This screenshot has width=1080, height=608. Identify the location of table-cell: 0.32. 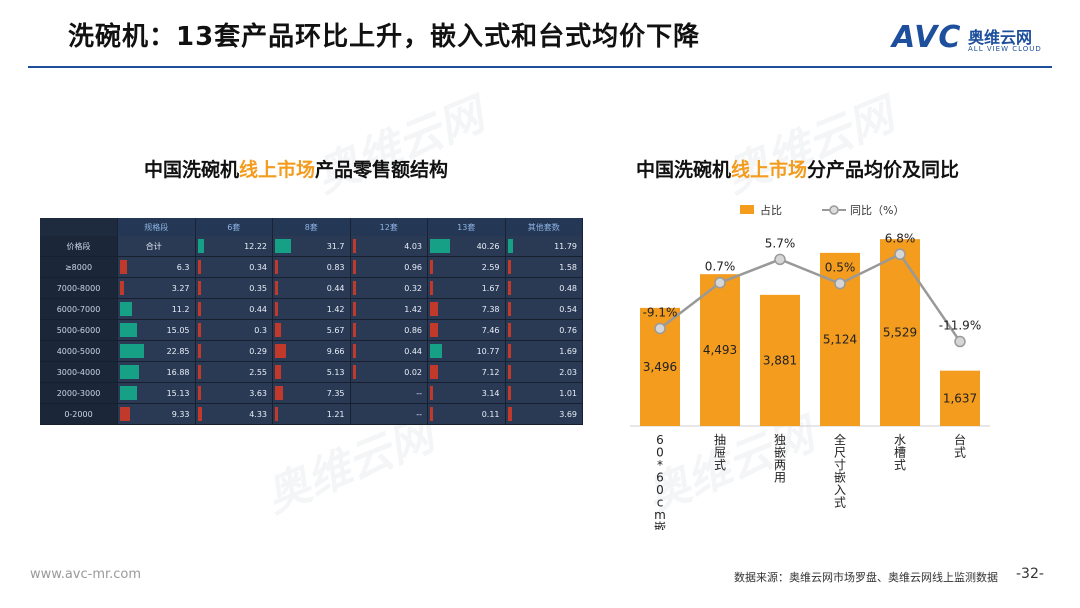
(389, 288).